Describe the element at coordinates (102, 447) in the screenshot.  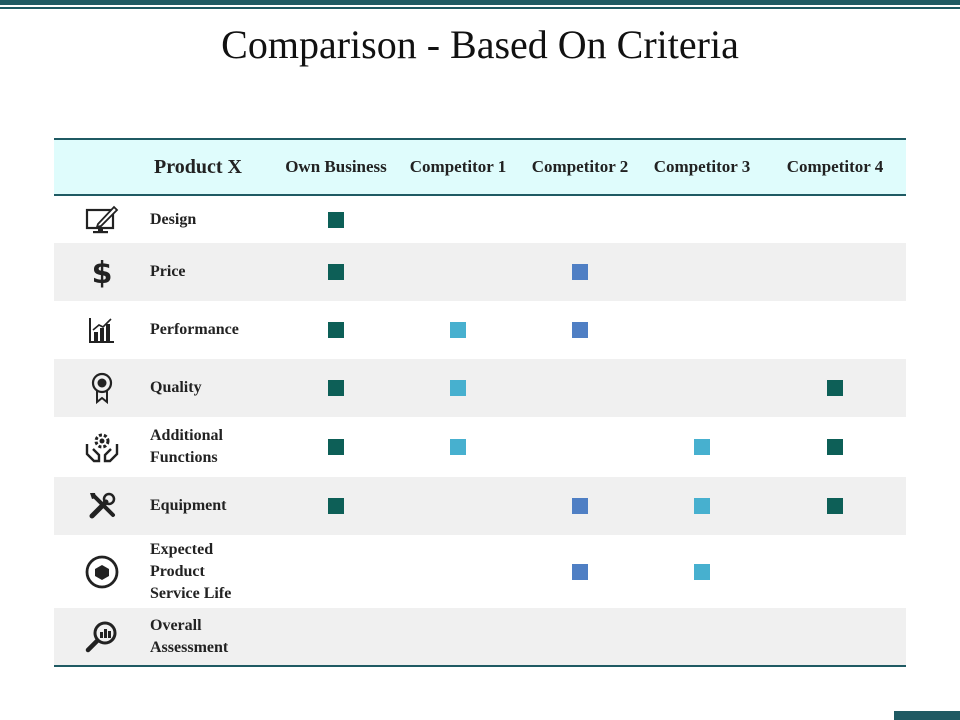
I see `hands-gear-icon` at that location.